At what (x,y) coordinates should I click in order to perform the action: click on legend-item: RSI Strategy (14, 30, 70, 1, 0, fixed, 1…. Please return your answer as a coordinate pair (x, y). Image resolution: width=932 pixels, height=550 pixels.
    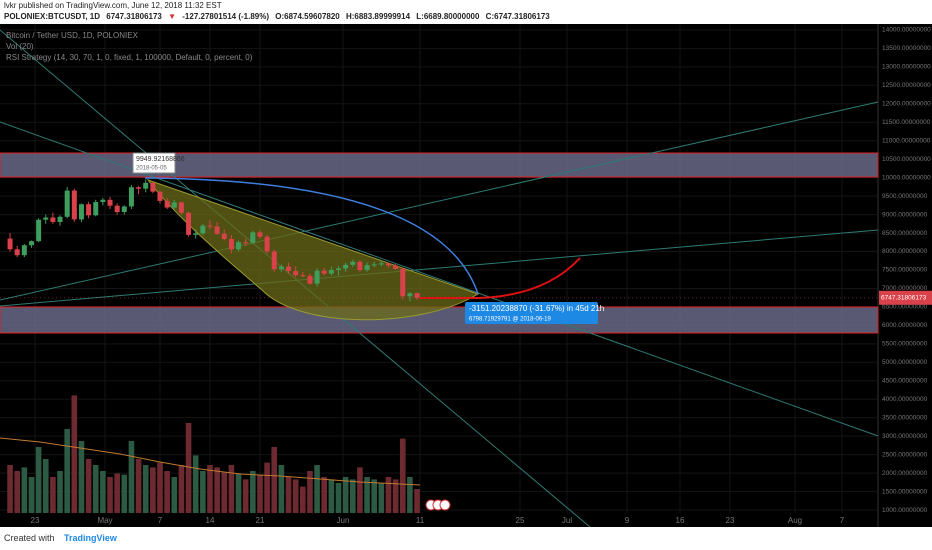
    Looking at the image, I should click on (129, 57).